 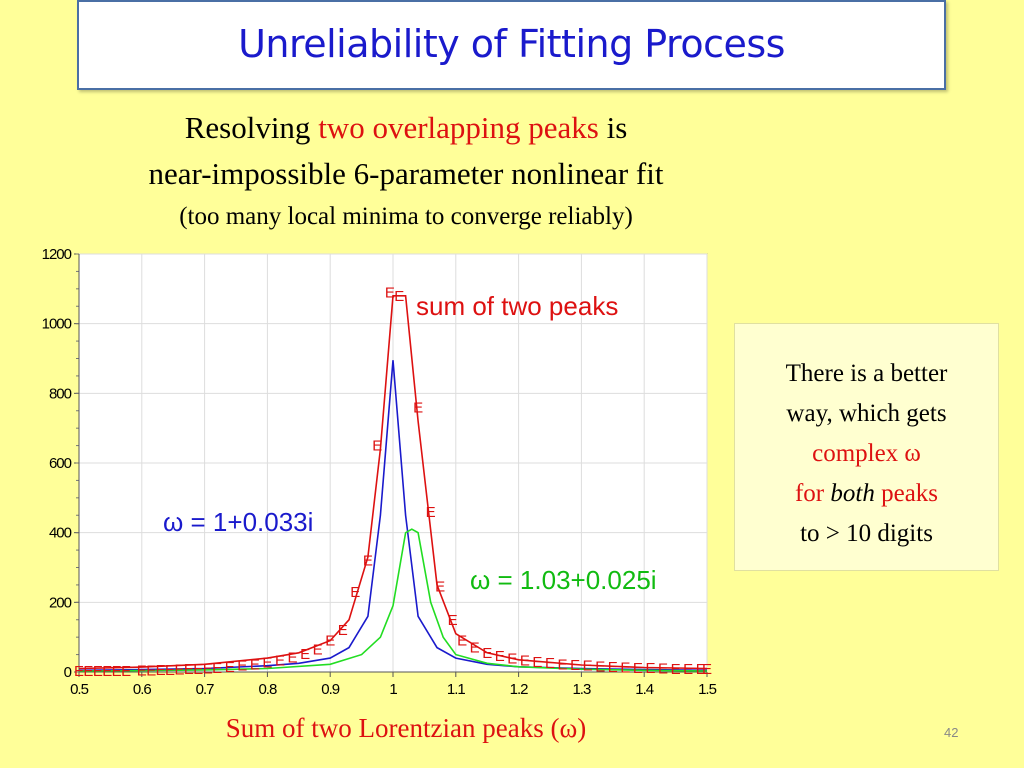 I want to click on x-tick-label: 0.5, so click(x=79, y=689).